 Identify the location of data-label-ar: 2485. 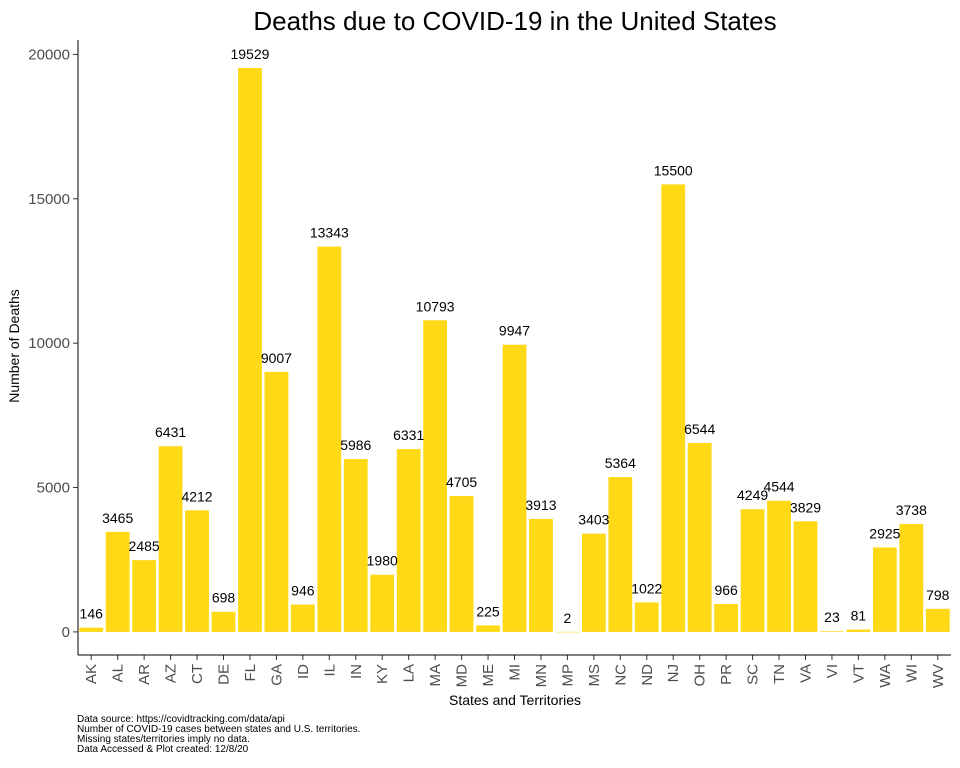
(144, 546).